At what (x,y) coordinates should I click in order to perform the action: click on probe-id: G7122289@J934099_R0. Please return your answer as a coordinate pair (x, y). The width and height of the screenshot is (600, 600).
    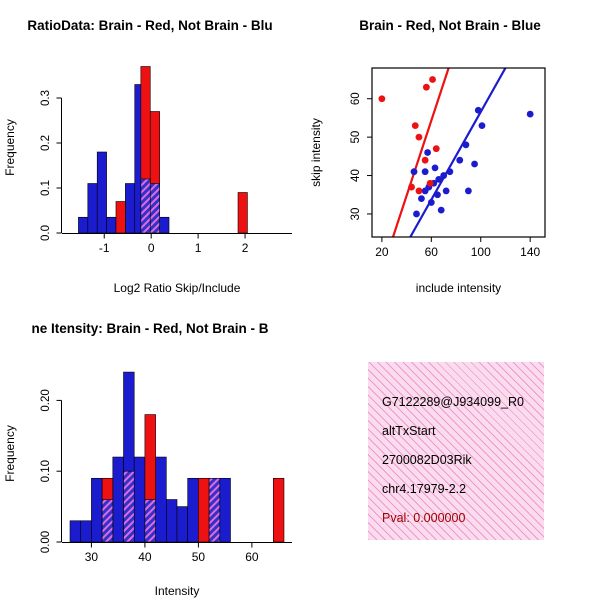
    Looking at the image, I should click on (453, 402).